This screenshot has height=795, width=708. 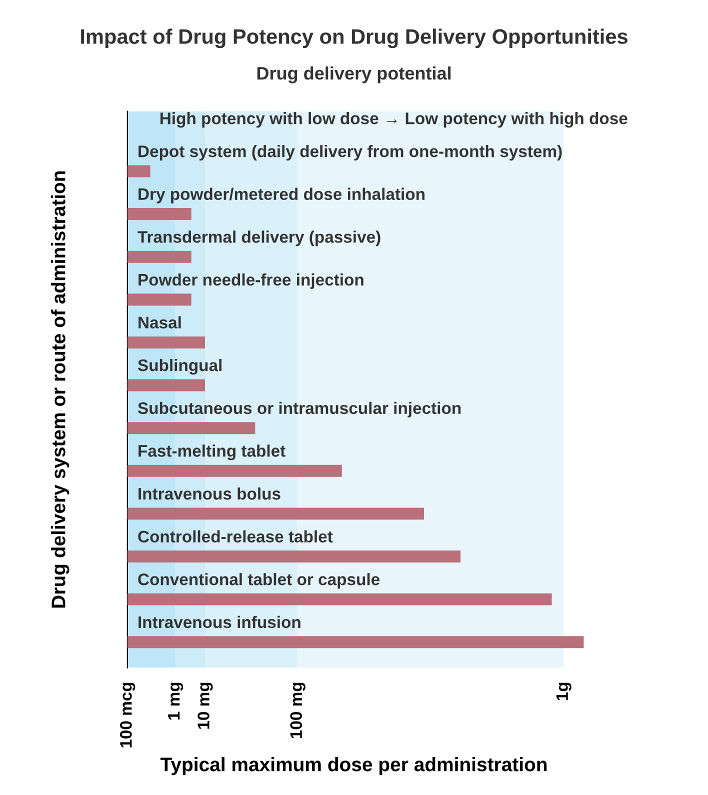 What do you see at coordinates (128, 715) in the screenshot?
I see `text: 100 mcg` at bounding box center [128, 715].